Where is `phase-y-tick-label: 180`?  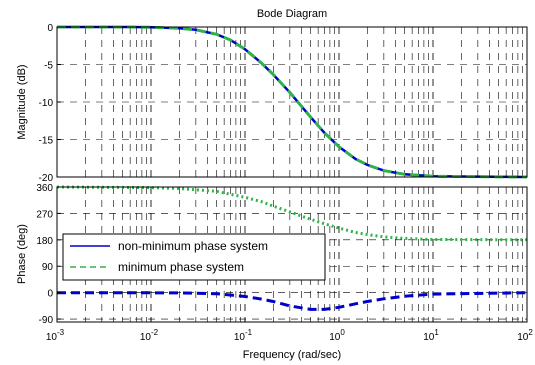 phase-y-tick-label: 180 is located at coordinates (44, 241).